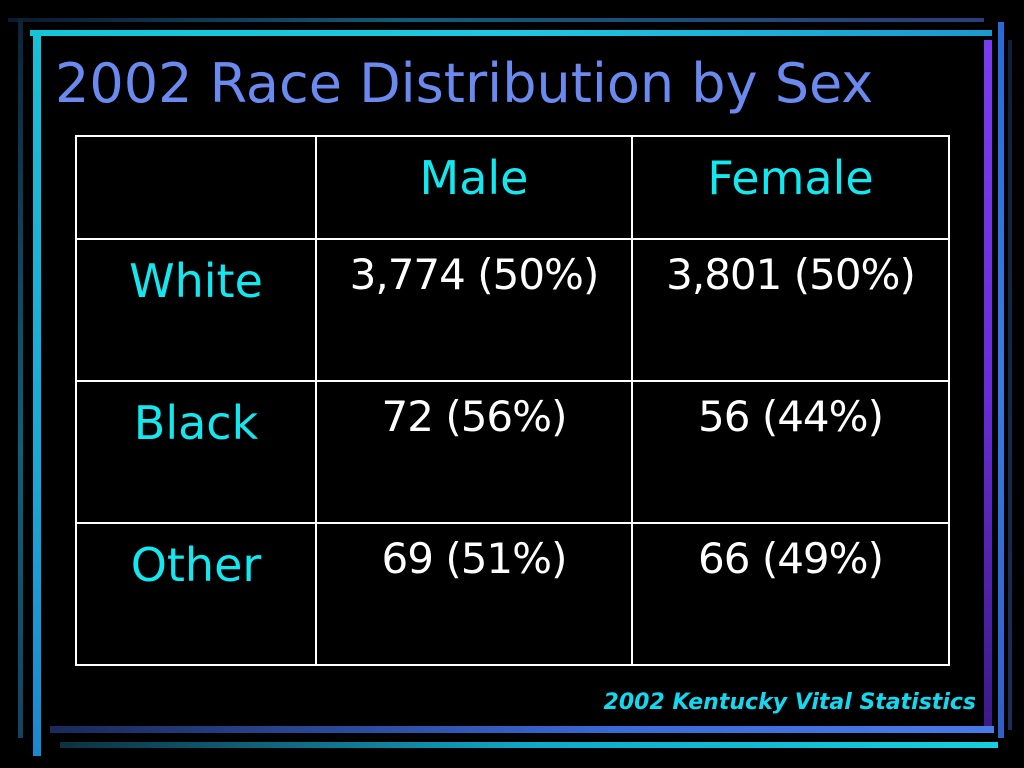 Image resolution: width=1024 pixels, height=768 pixels. I want to click on row-label: White, so click(196, 281).